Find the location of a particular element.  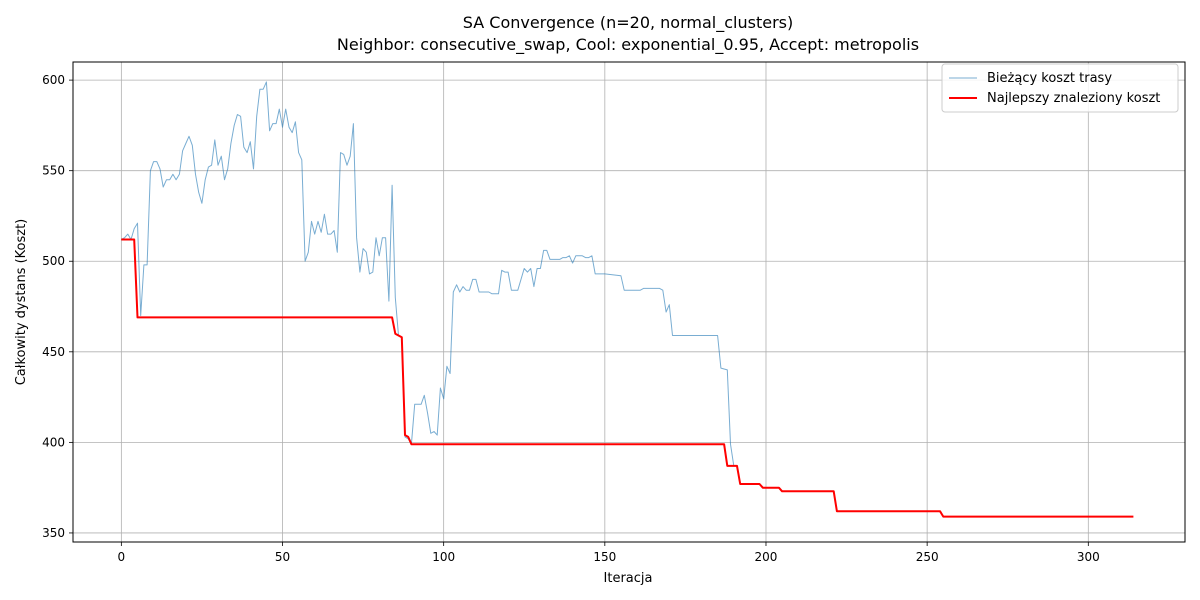

x-tick-label: 50 is located at coordinates (282, 557).